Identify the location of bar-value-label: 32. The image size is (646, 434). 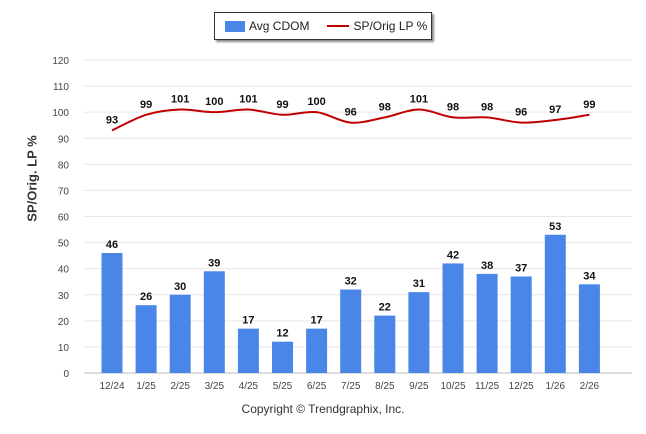
(351, 282).